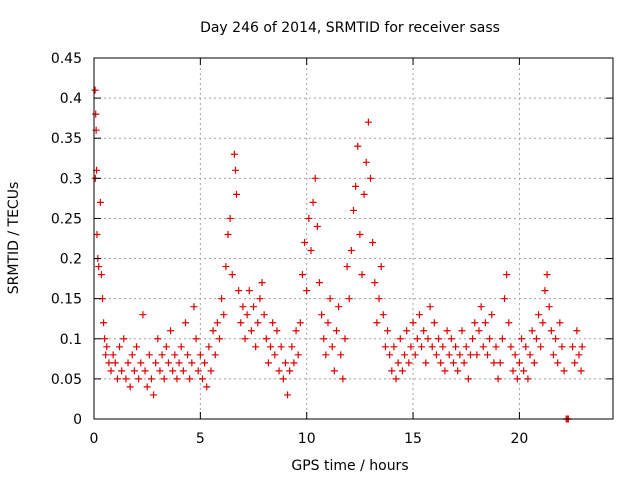  What do you see at coordinates (66, 219) in the screenshot?
I see `y-tick-label: 0.25` at bounding box center [66, 219].